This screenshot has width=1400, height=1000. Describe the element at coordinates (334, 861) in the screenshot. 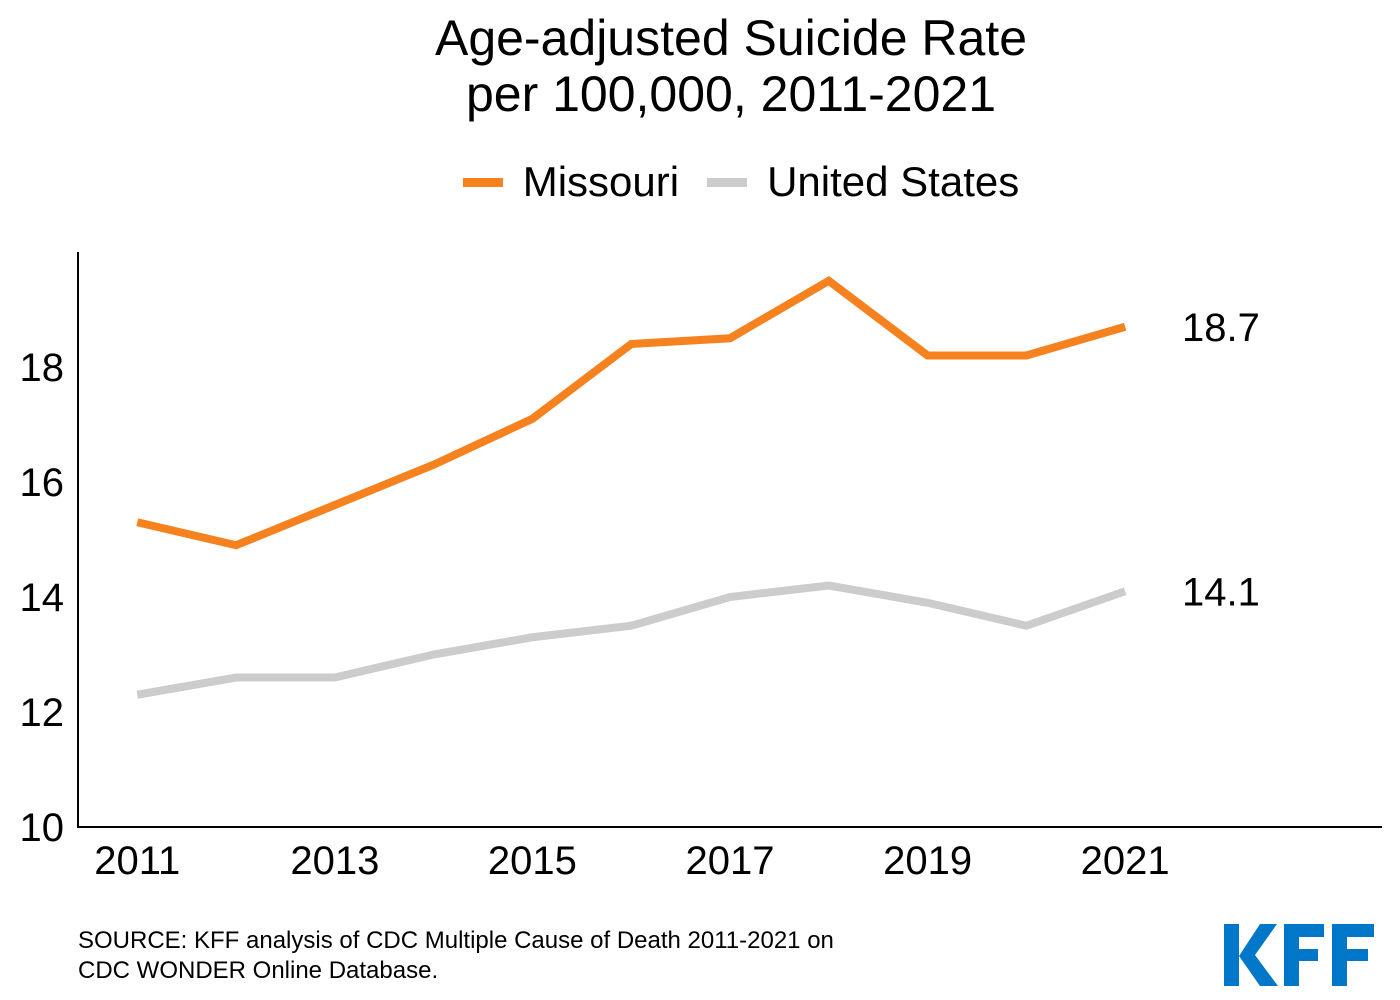

I see `x-tick-label: 2013` at that location.